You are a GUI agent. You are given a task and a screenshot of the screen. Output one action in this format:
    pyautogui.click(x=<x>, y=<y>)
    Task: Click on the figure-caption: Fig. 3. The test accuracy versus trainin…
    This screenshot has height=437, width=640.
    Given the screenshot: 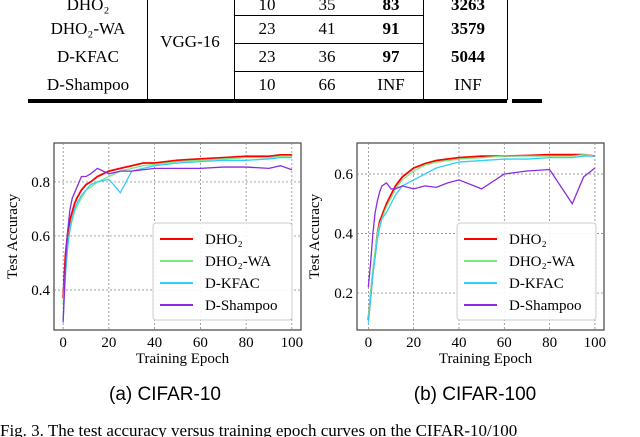 What is the action you would take?
    pyautogui.click(x=259, y=429)
    